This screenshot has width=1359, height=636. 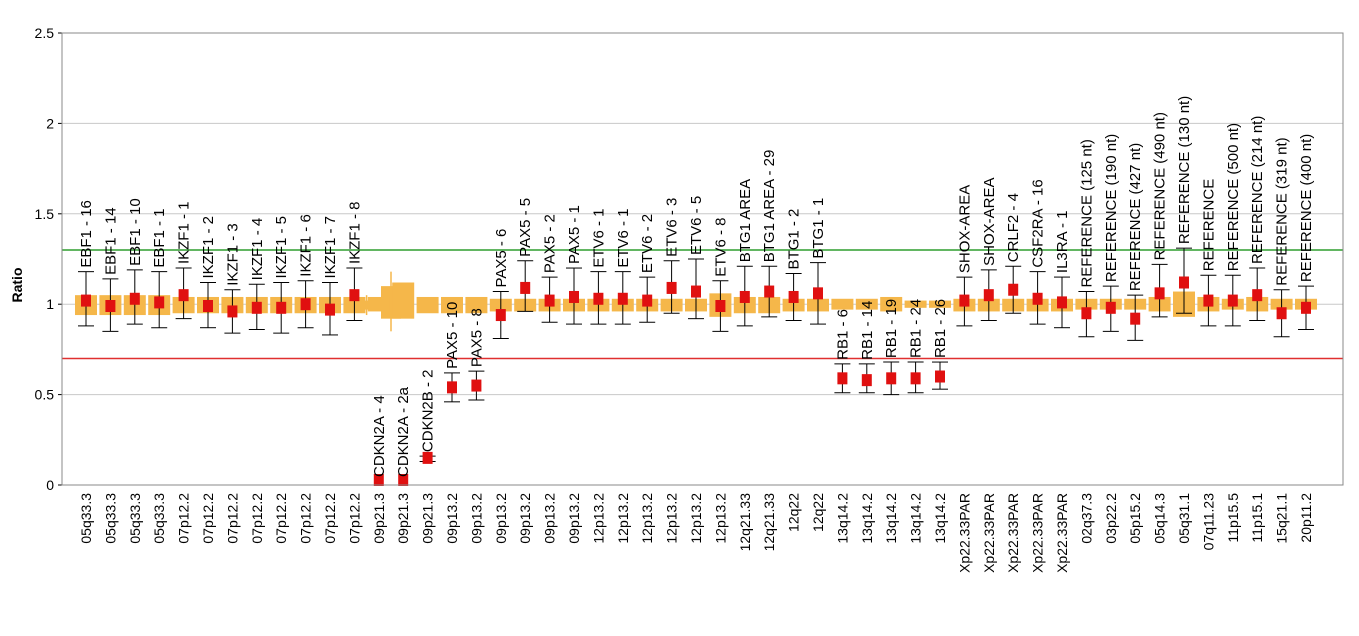 What do you see at coordinates (720, 247) in the screenshot?
I see `probe-label: ETV6 - 8` at bounding box center [720, 247].